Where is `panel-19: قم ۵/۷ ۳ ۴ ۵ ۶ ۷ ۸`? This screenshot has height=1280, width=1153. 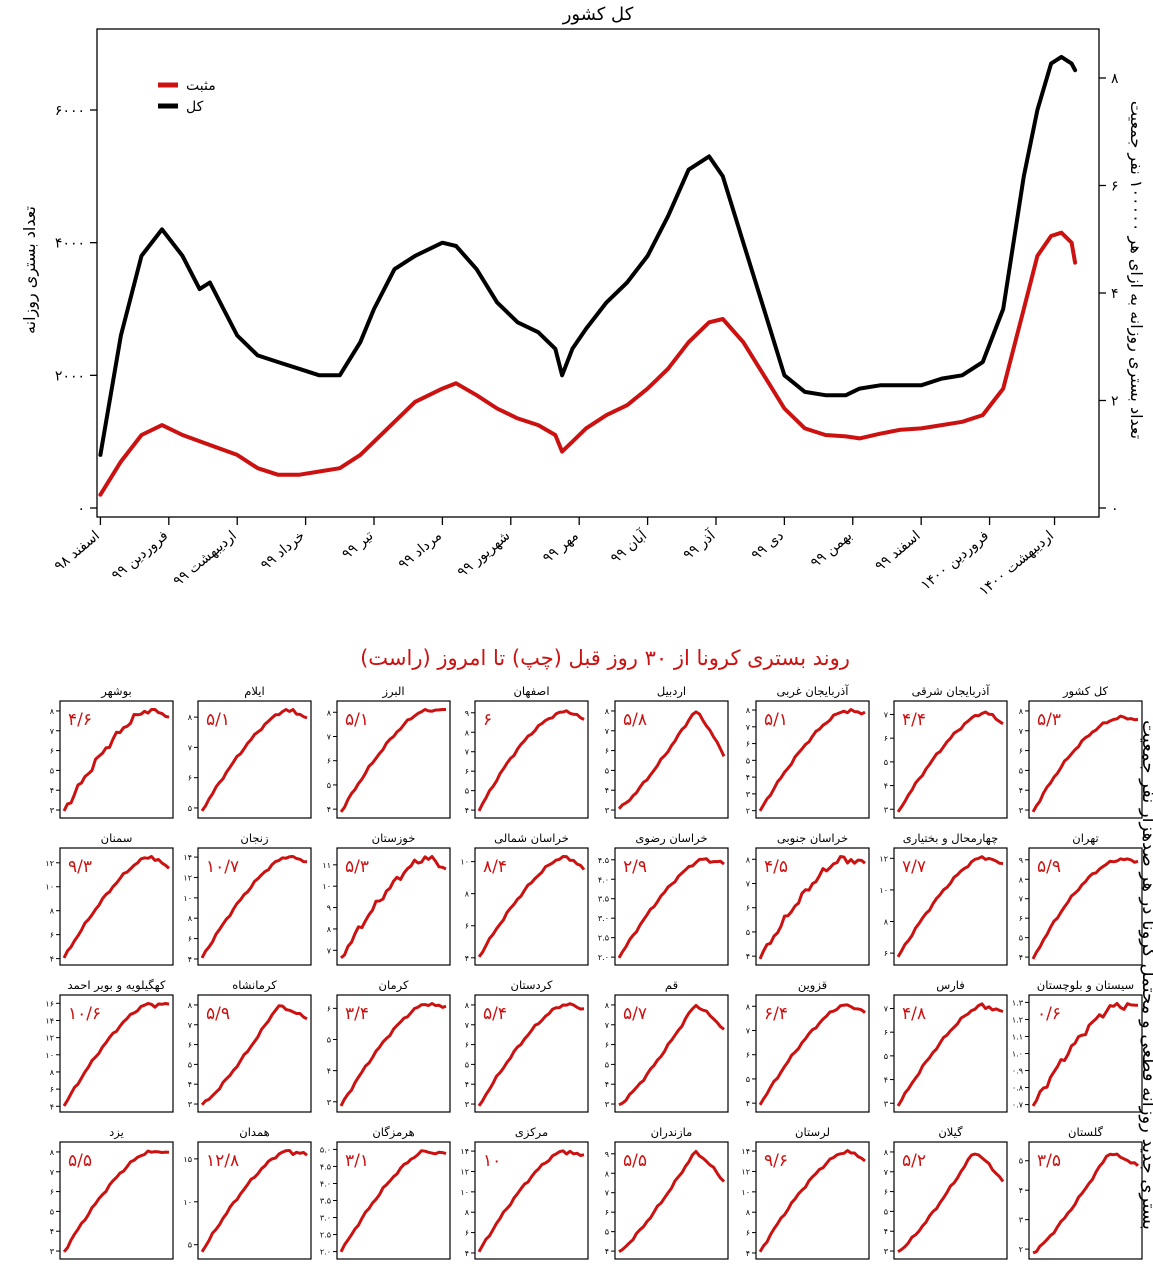 panel-19: قم ۵/۷ ۳ ۴ ۵ ۶ ۷ ۸ is located at coordinates (667, 1045).